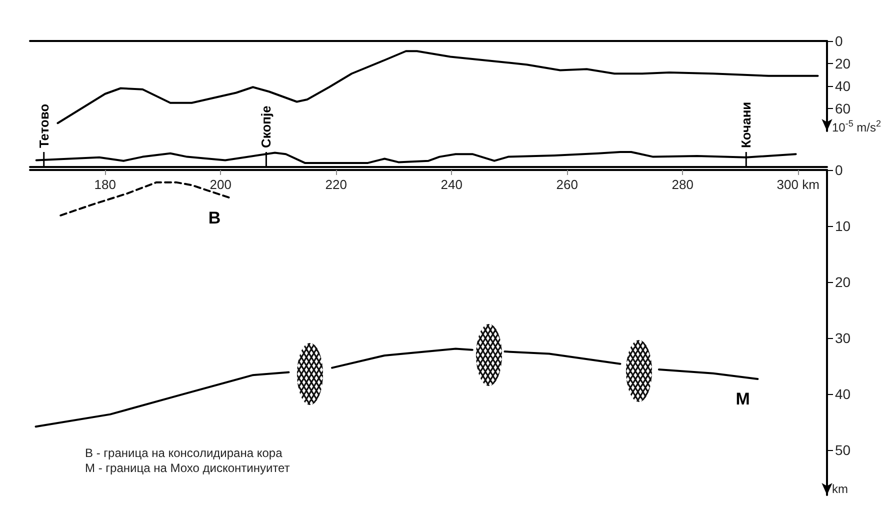 Image resolution: width=891 pixels, height=509 pixels. What do you see at coordinates (187, 468) in the screenshot?
I see `annotation: М - граница на Мохо дисконтинуитет` at bounding box center [187, 468].